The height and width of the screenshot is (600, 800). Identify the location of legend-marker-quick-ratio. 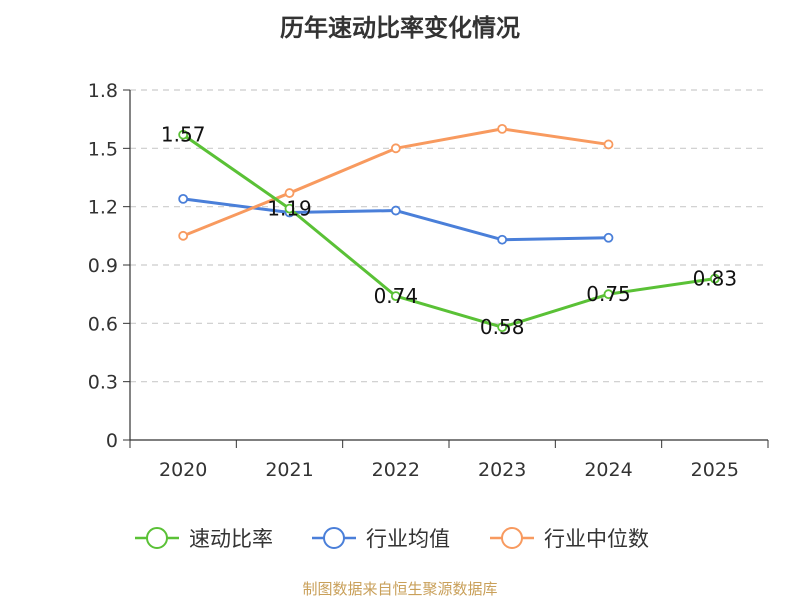
(157, 538).